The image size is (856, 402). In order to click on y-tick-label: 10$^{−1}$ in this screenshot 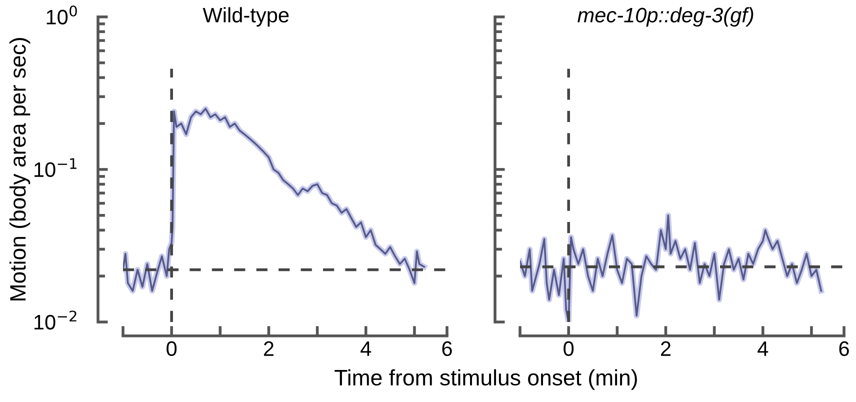, I will do `click(55, 168)`.